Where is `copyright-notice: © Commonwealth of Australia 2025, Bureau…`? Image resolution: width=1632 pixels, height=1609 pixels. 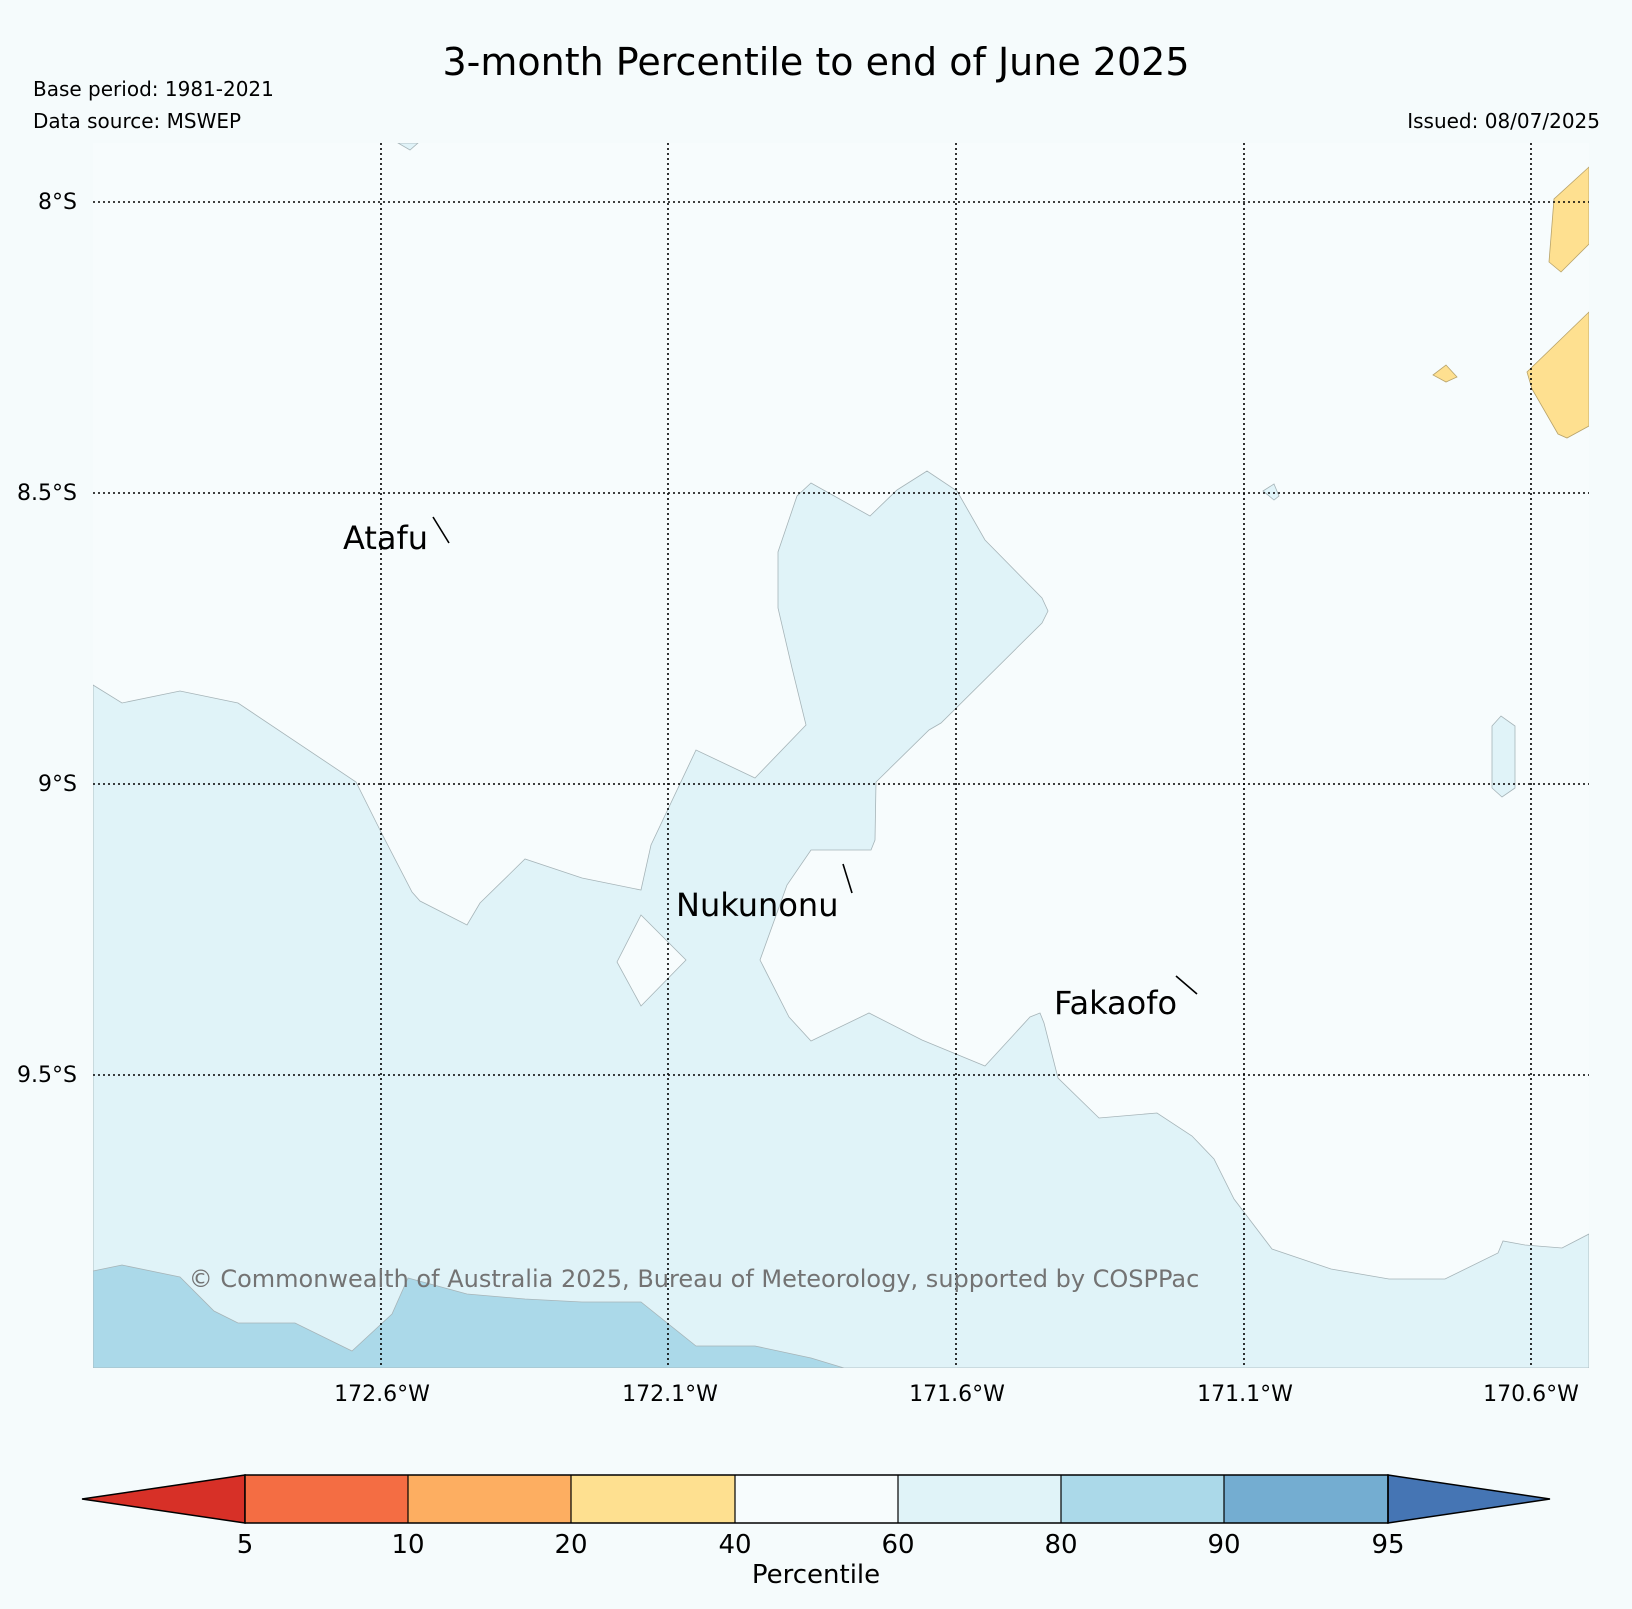
copyright-notice: © Commonwealth of Australia 2025, Bureau… is located at coordinates (694, 1279).